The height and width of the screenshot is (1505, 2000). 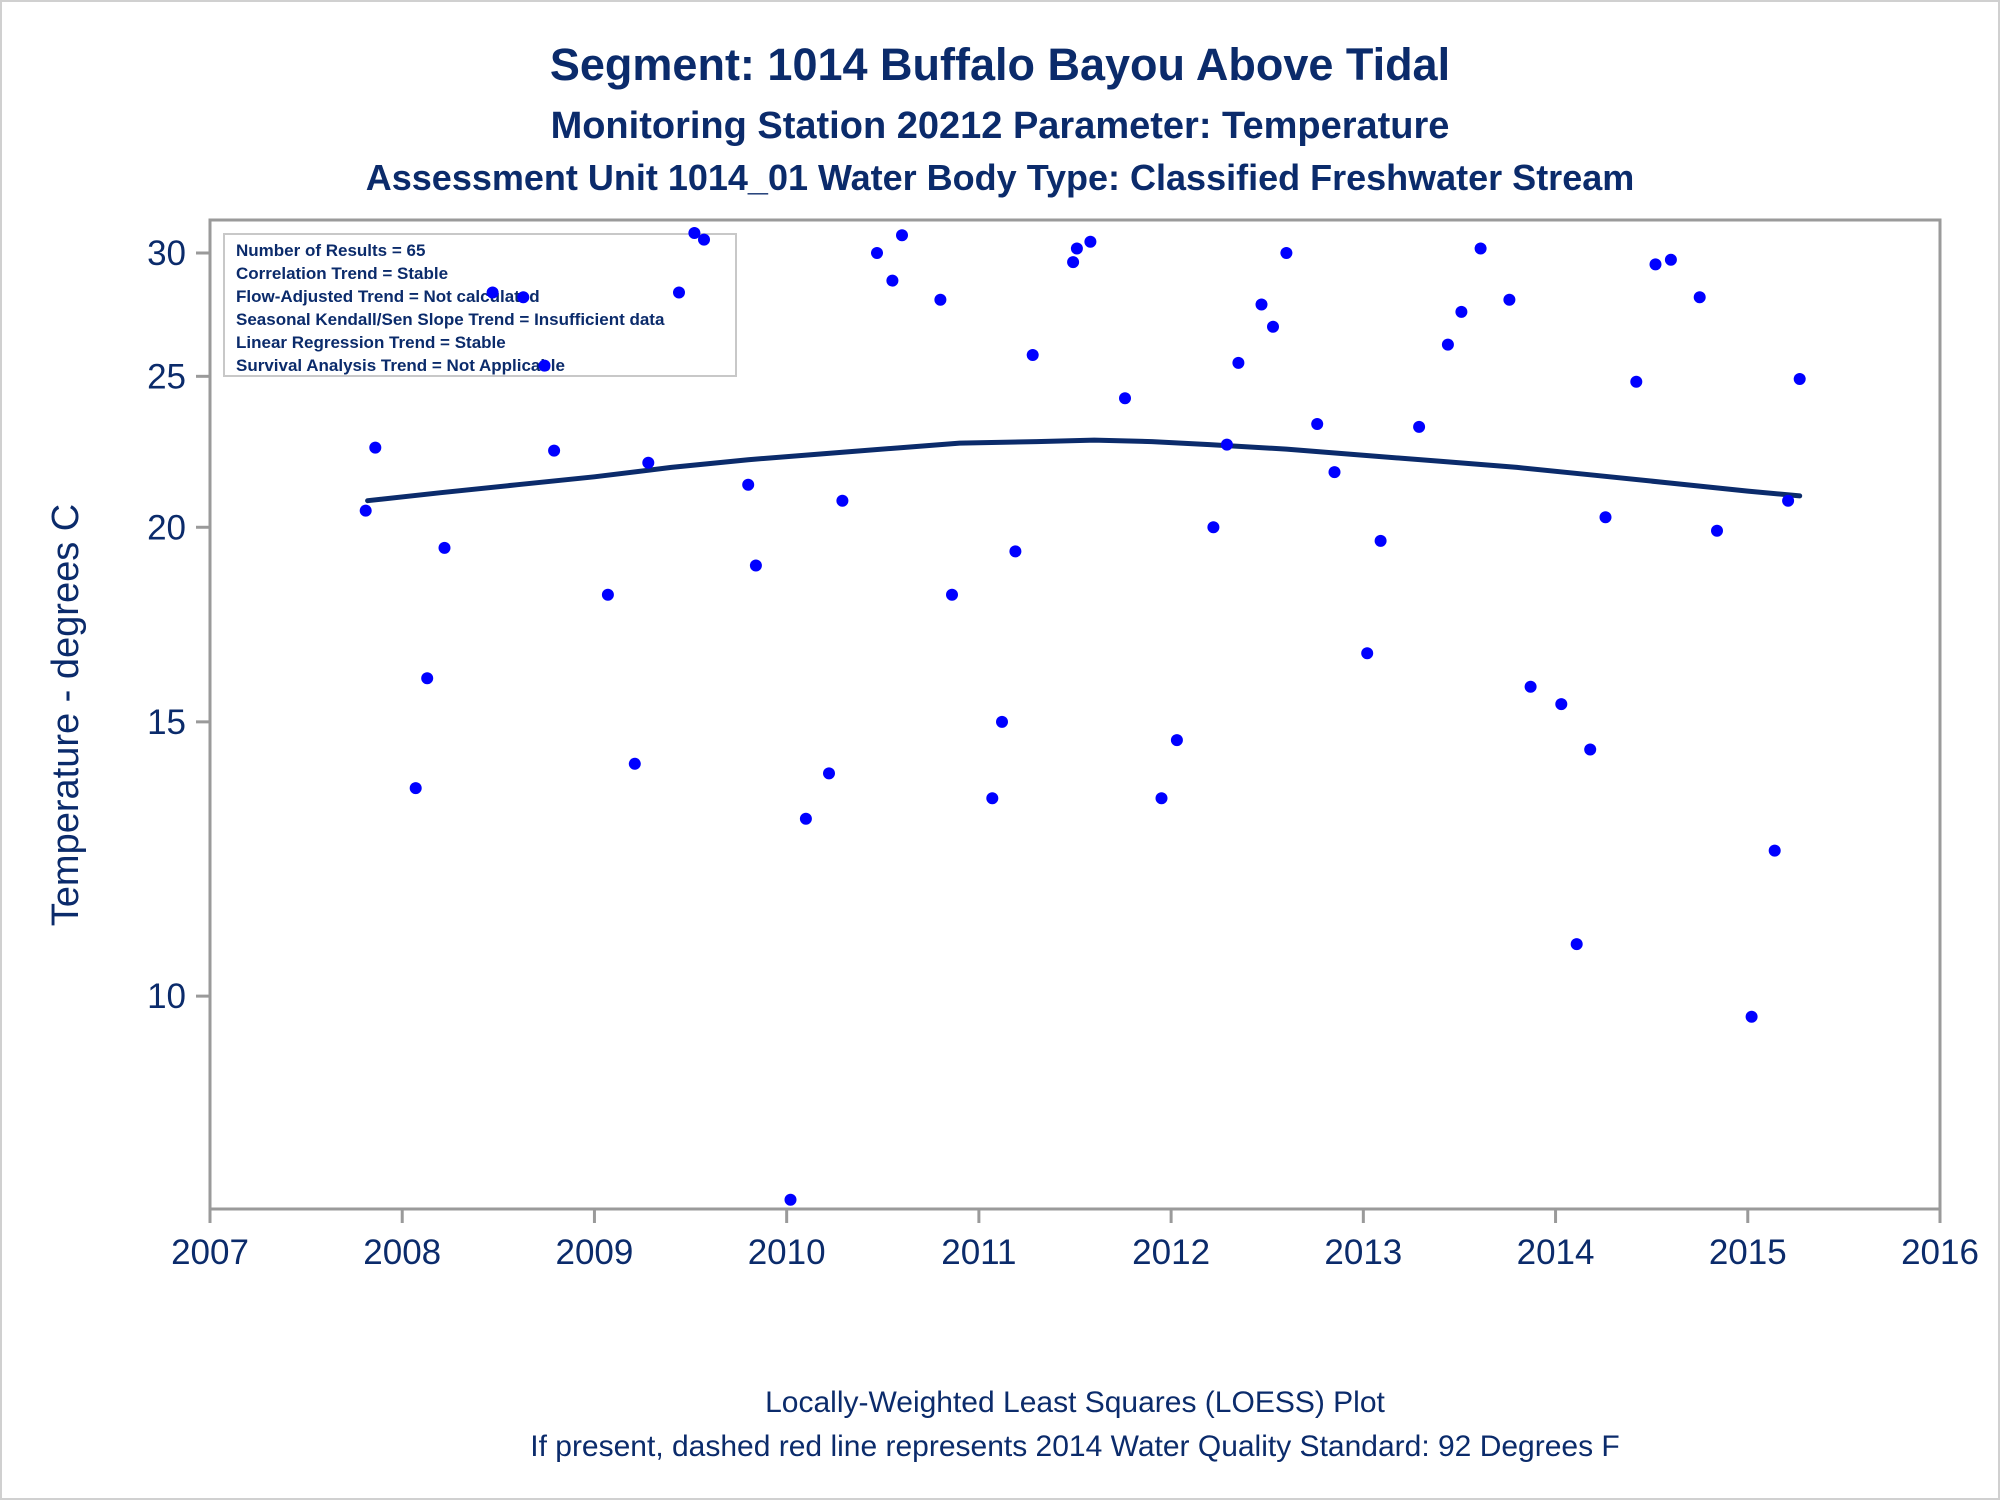 What do you see at coordinates (166, 722) in the screenshot?
I see `y-tick-label: 15` at bounding box center [166, 722].